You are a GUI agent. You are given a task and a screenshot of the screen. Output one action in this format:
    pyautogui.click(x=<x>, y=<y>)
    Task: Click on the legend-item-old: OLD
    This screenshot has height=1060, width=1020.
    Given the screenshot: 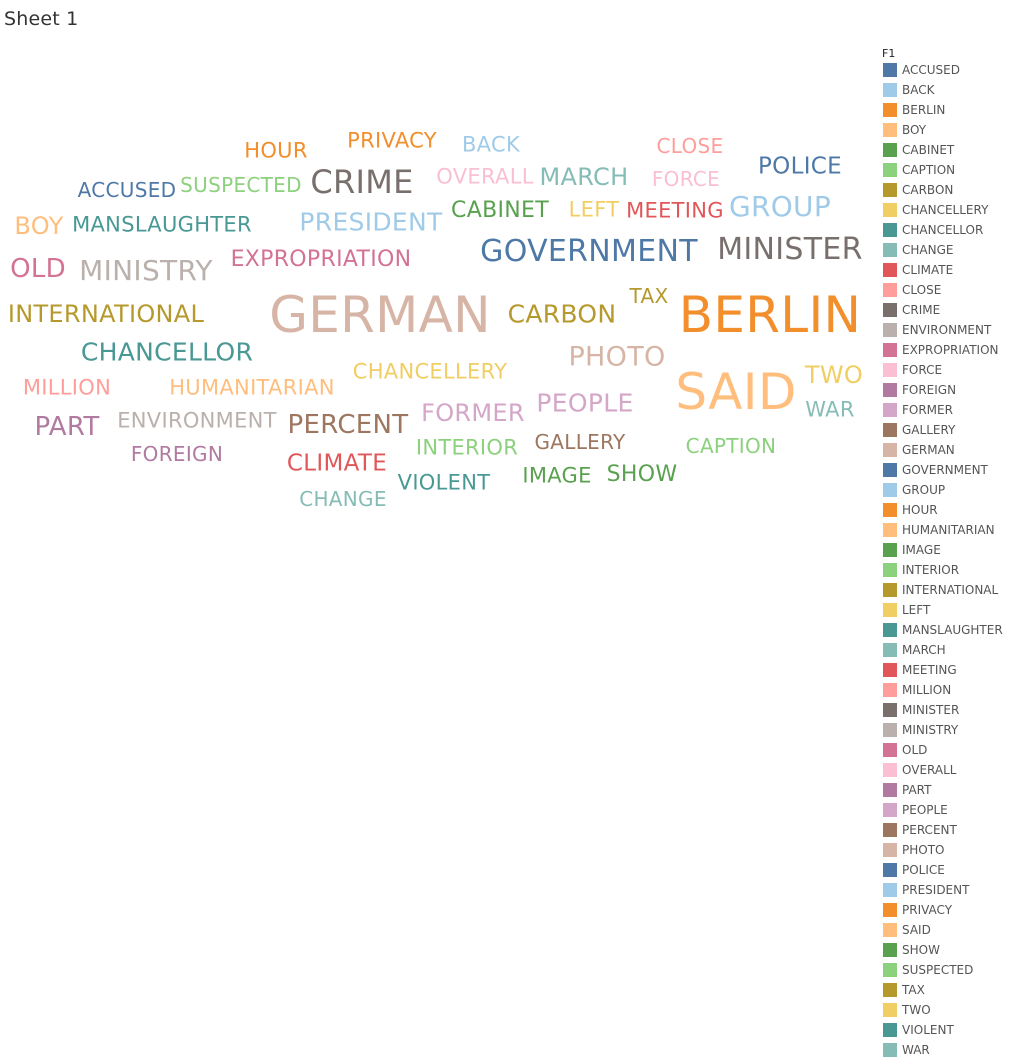 What is the action you would take?
    pyautogui.click(x=950, y=750)
    